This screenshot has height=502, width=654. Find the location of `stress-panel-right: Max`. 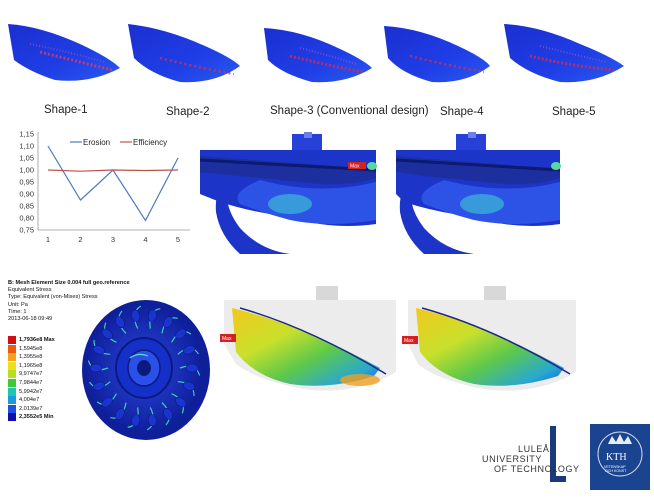

stress-panel-right: Max is located at coordinates (490, 344).